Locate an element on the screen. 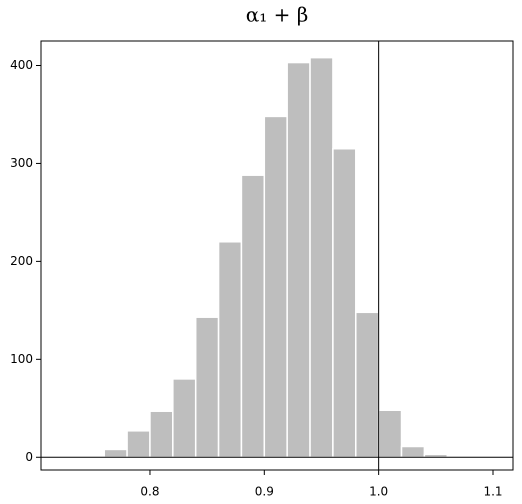 This screenshot has height=504, width=522. y-tick-label: 0 is located at coordinates (29, 457).